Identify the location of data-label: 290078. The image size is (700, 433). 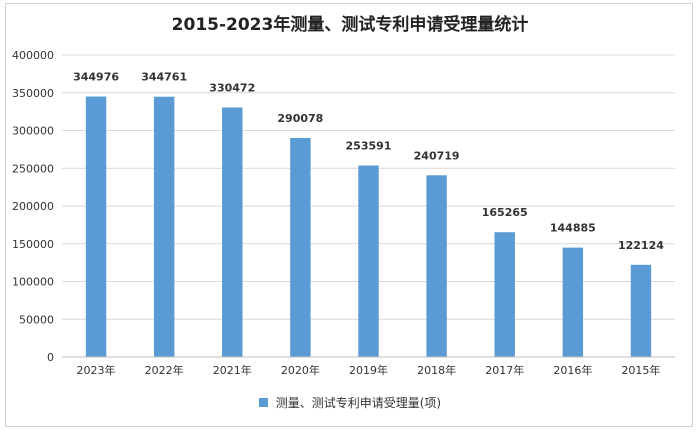
(300, 118).